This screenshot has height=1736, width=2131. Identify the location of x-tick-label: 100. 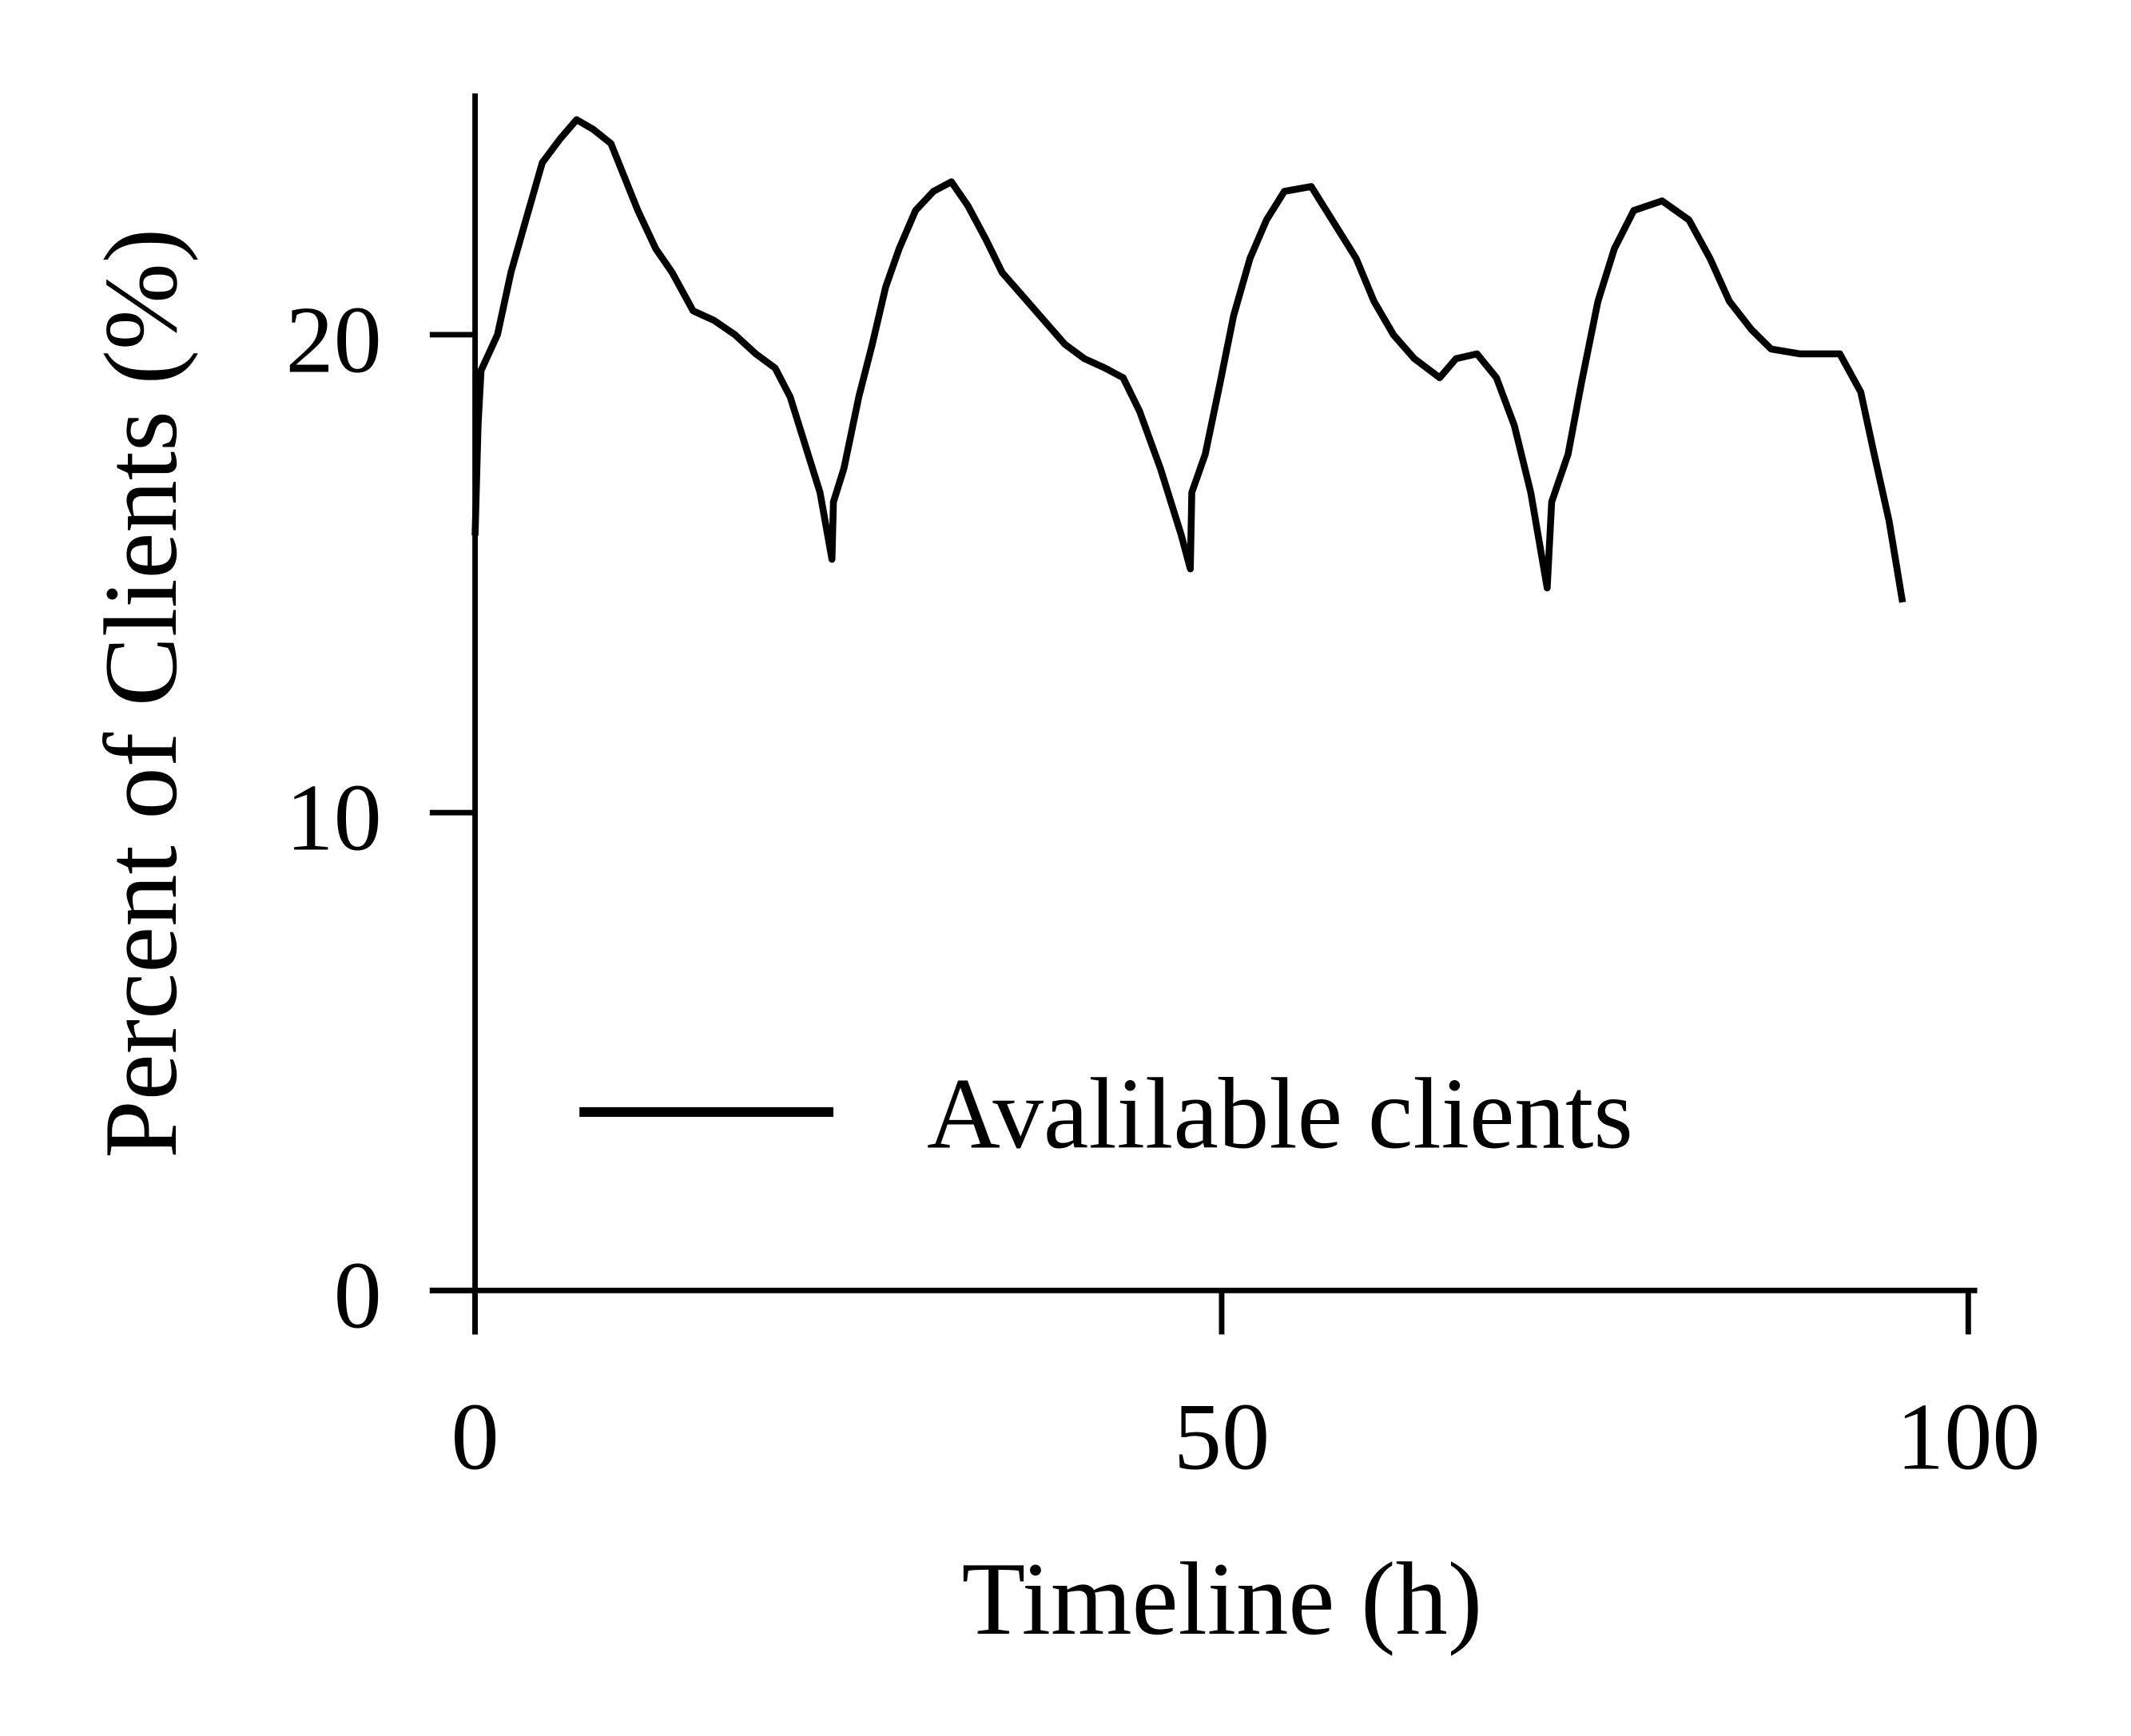
(1968, 1437).